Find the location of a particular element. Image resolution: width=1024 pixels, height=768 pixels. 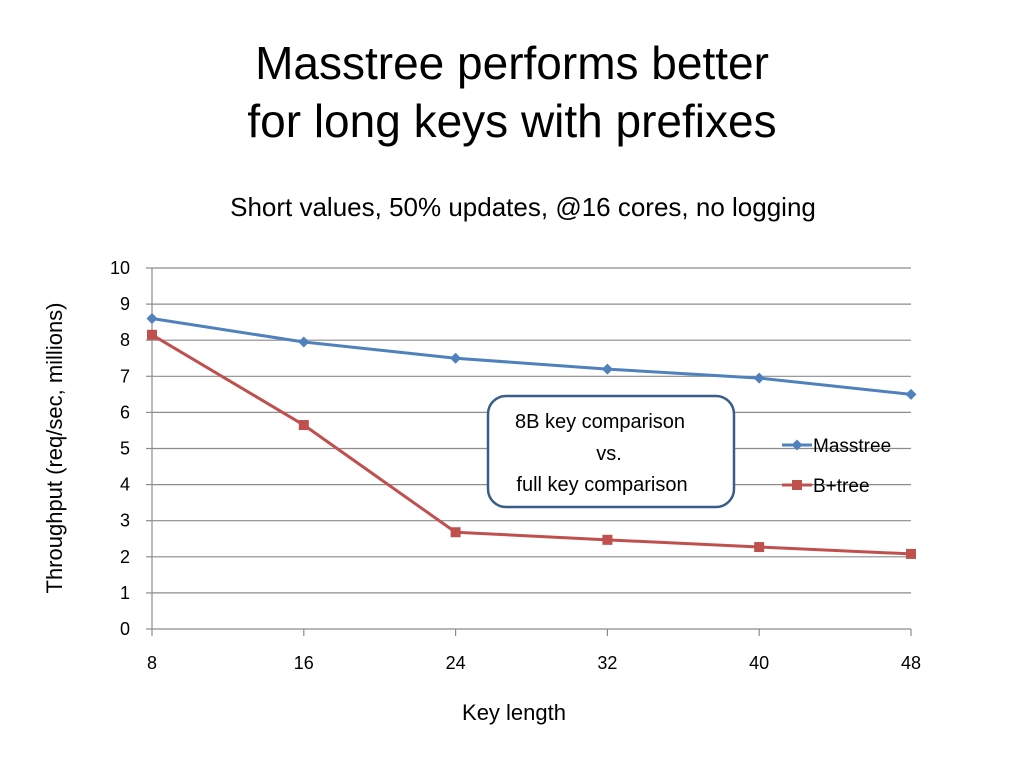

y-tick-label: 3 is located at coordinates (125, 521).